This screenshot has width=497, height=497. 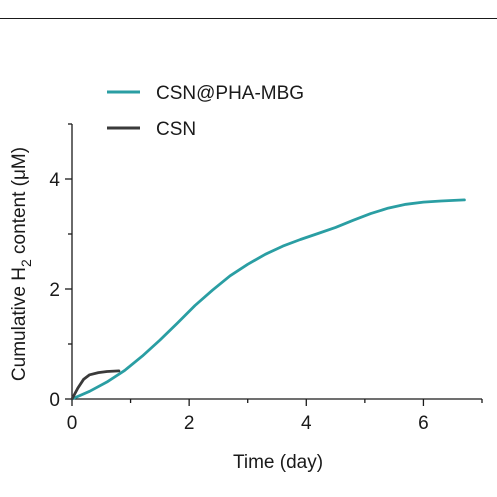 I want to click on x-tick-label: 0, so click(x=72, y=423).